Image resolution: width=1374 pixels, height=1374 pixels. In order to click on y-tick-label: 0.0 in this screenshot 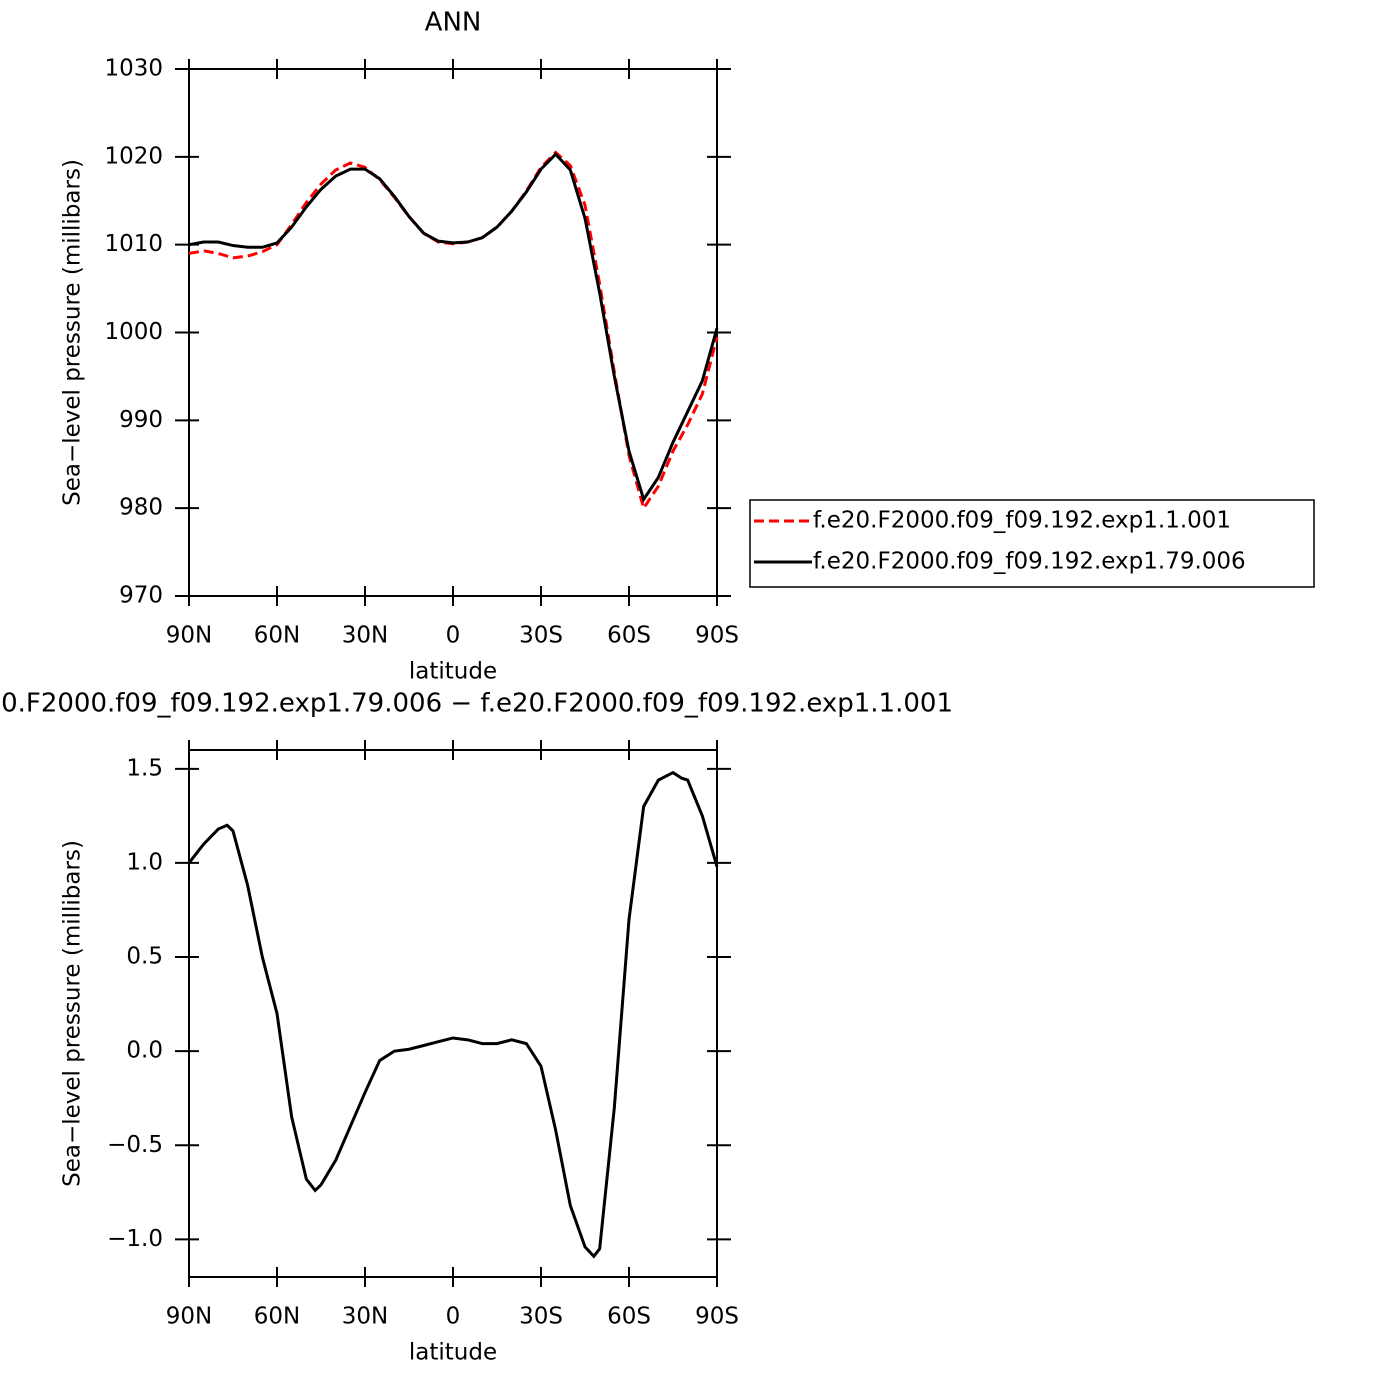, I will do `click(144, 1051)`.